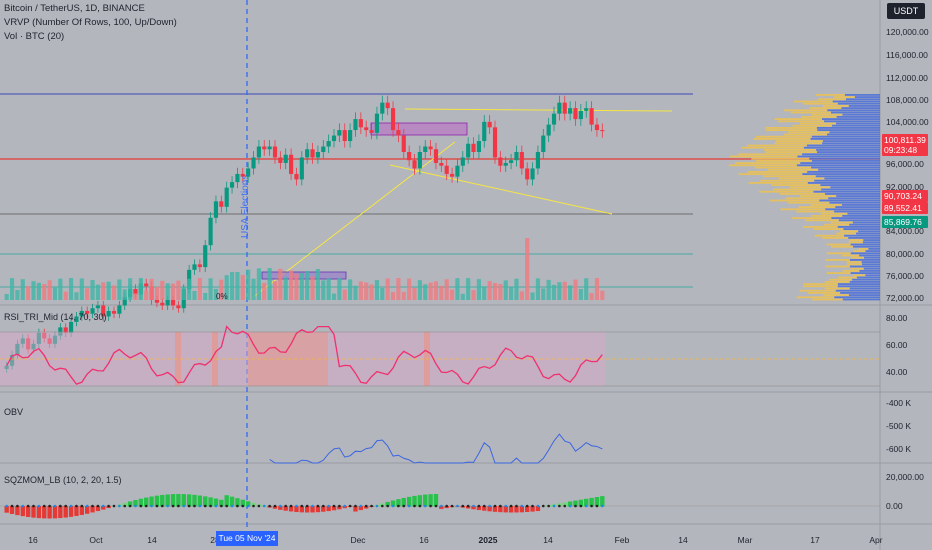  I want to click on rsi-pane-title: RSI_TRI_Mid (14, 70, 30), so click(55, 317).